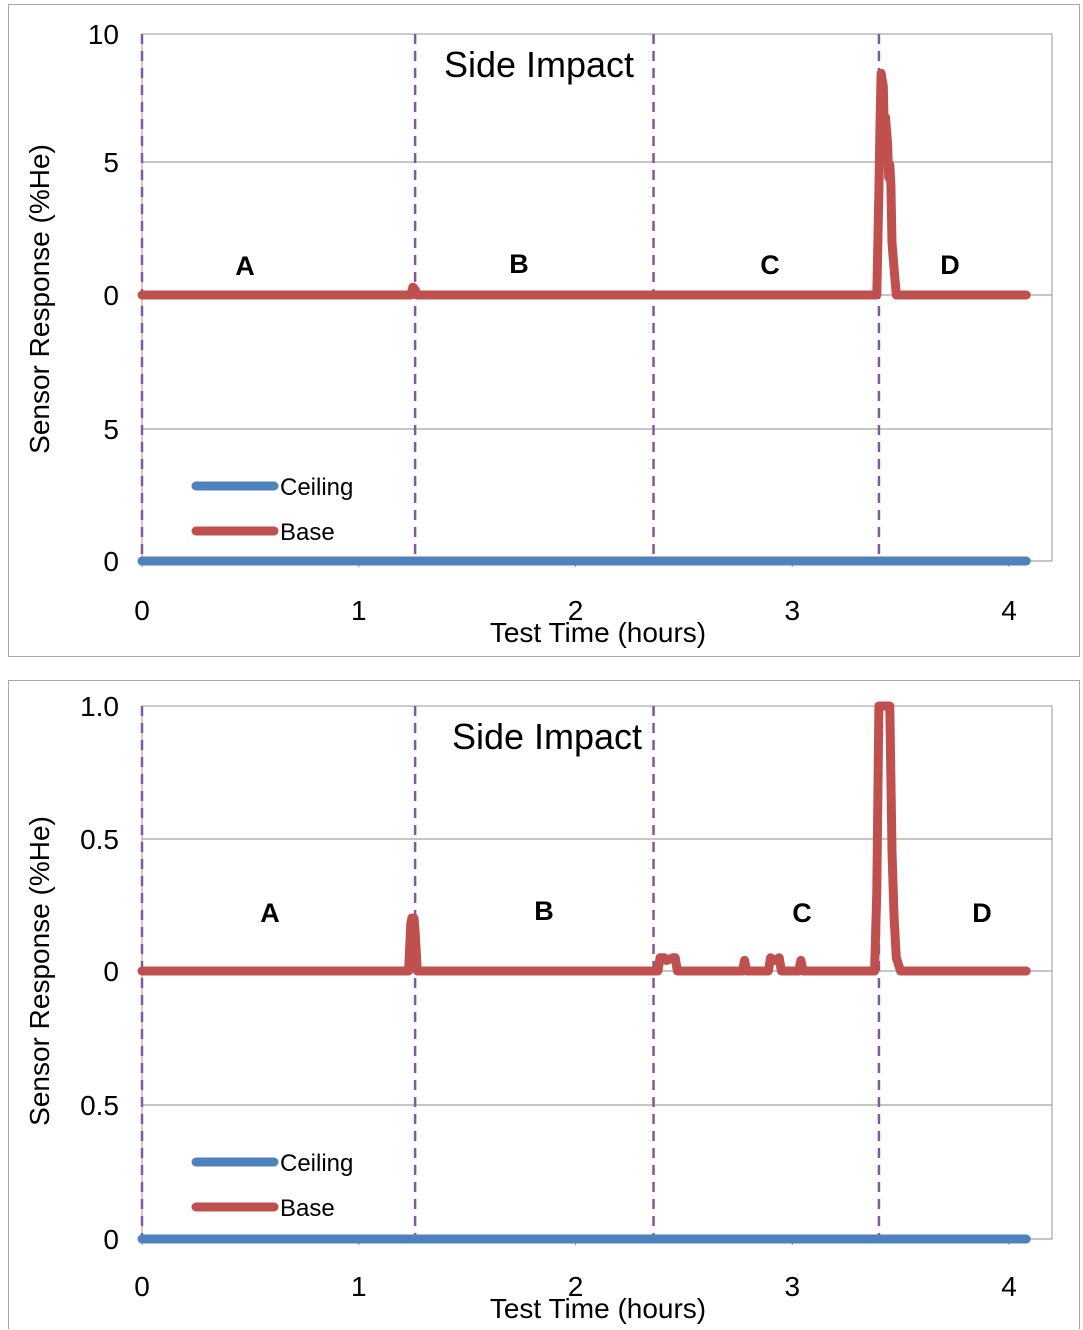  Describe the element at coordinates (99, 706) in the screenshot. I see `y-tick-label: 1.0` at that location.